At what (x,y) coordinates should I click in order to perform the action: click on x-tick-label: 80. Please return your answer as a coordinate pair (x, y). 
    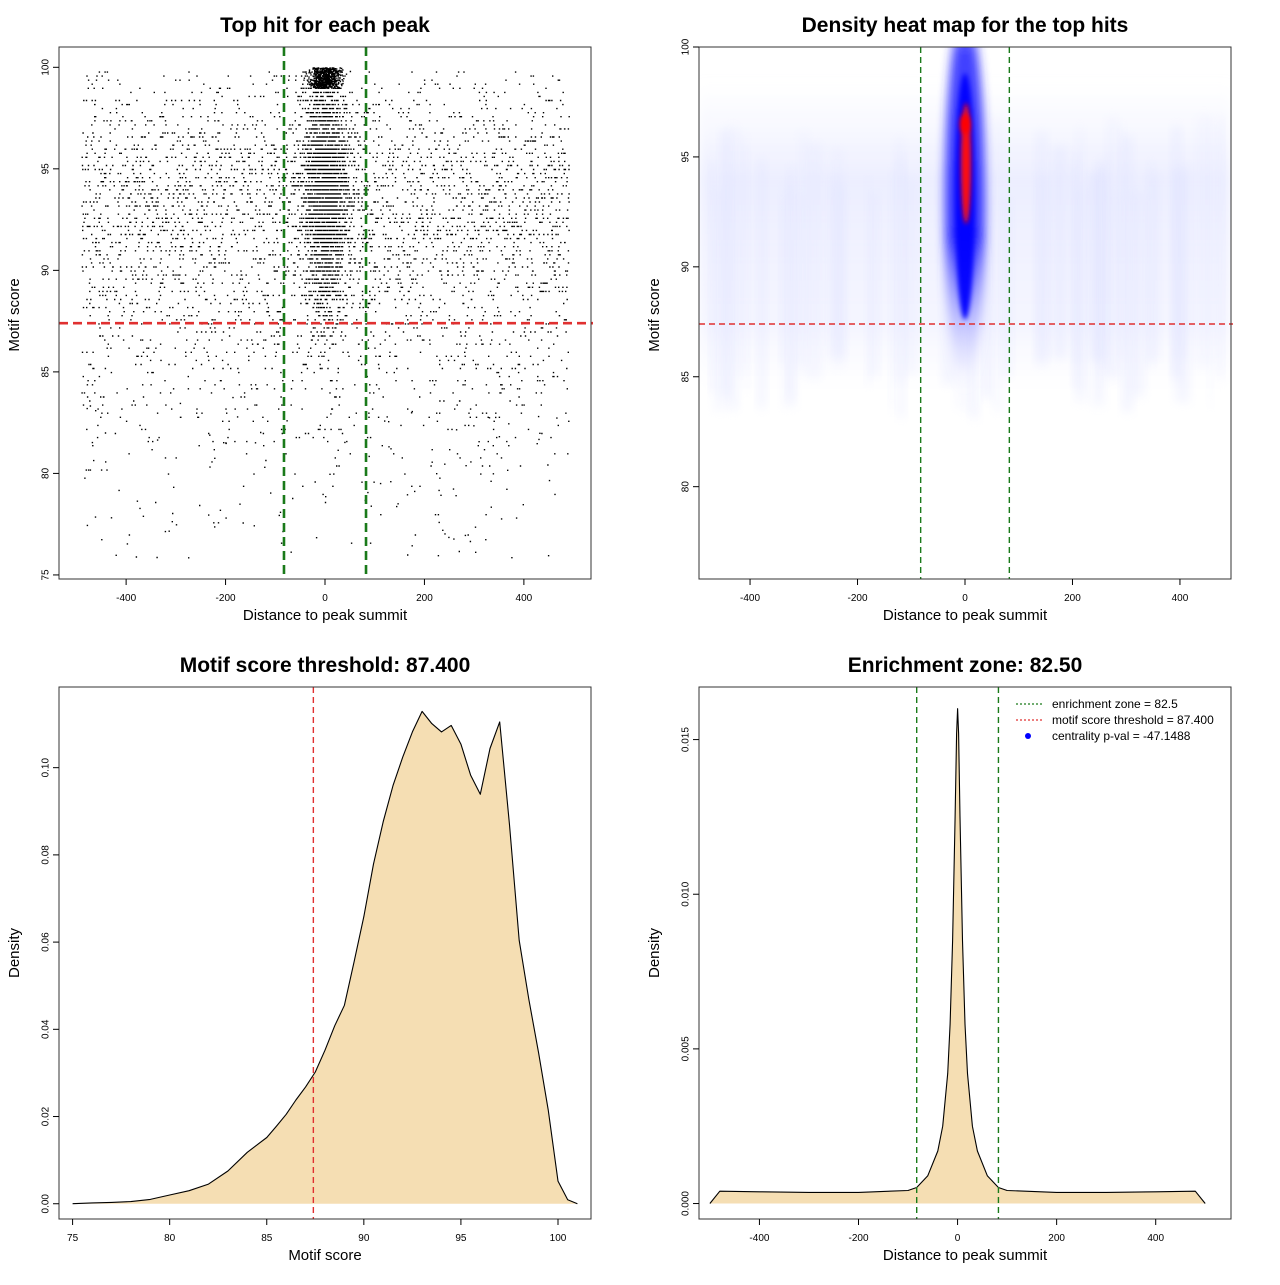
    Looking at the image, I should click on (170, 1238).